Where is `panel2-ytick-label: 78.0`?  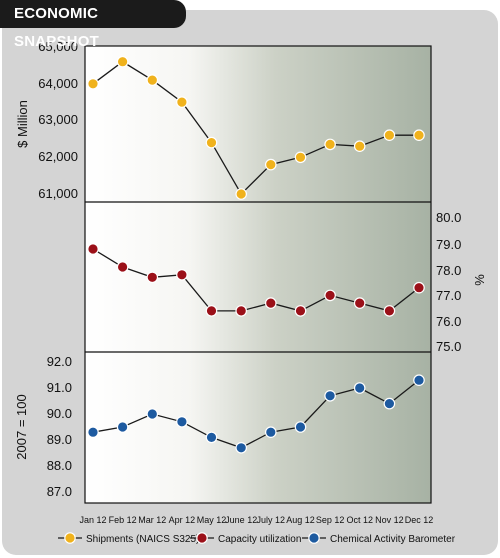
panel2-ytick-label: 78.0 is located at coordinates (448, 270).